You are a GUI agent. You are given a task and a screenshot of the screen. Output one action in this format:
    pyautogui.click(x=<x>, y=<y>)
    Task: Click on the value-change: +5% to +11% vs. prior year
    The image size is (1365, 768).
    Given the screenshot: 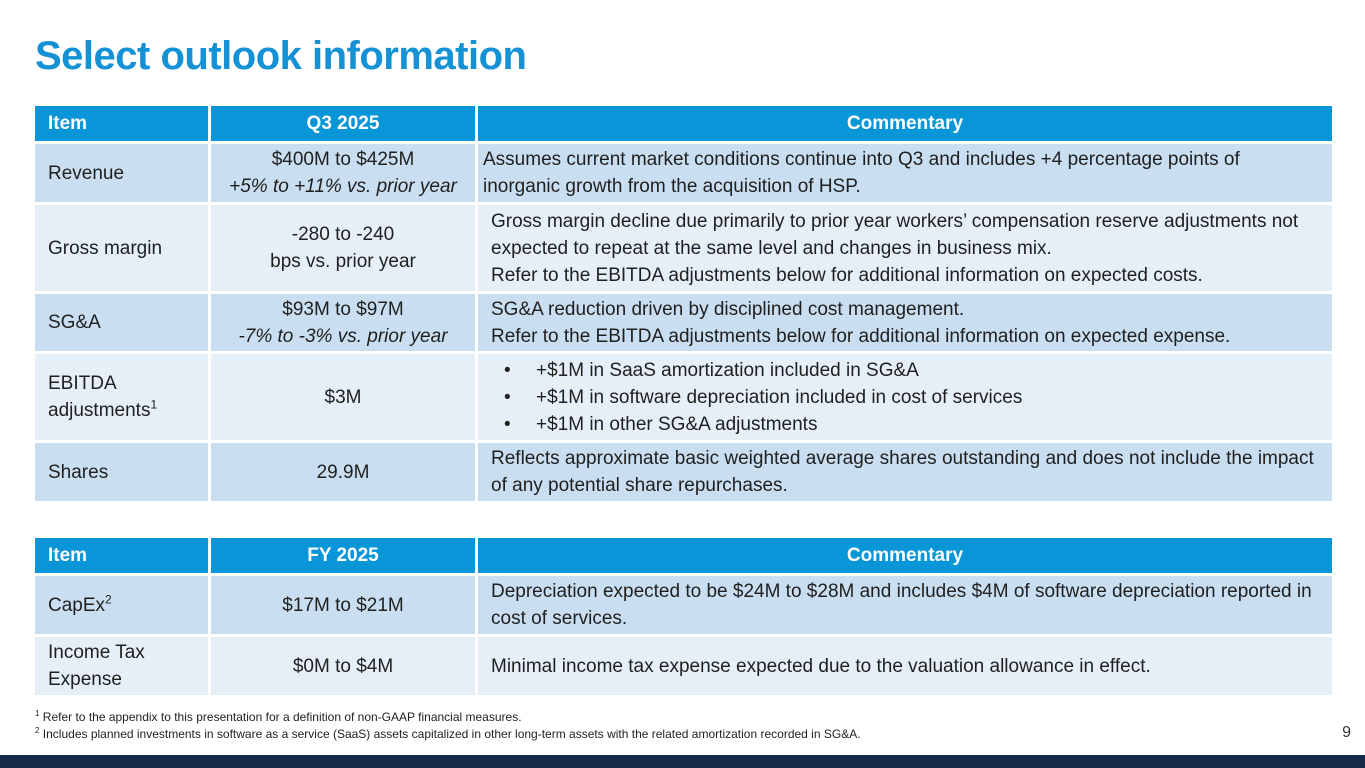 What is the action you would take?
    pyautogui.click(x=343, y=186)
    